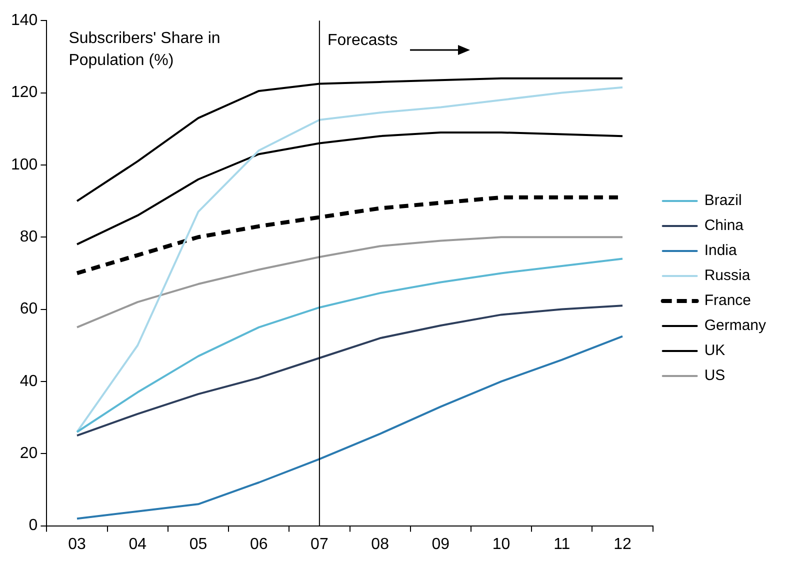  Describe the element at coordinates (319, 544) in the screenshot. I see `x-tick-label: 07` at that location.